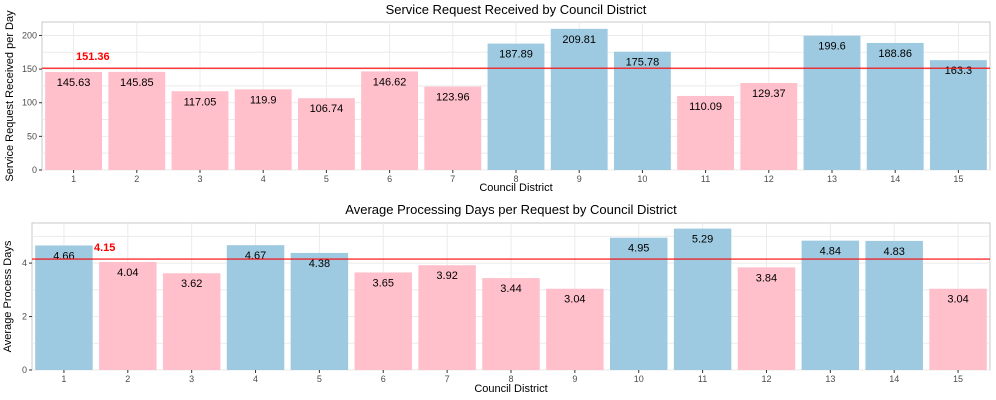  I want to click on y-tick-label: 2, so click(24, 317).